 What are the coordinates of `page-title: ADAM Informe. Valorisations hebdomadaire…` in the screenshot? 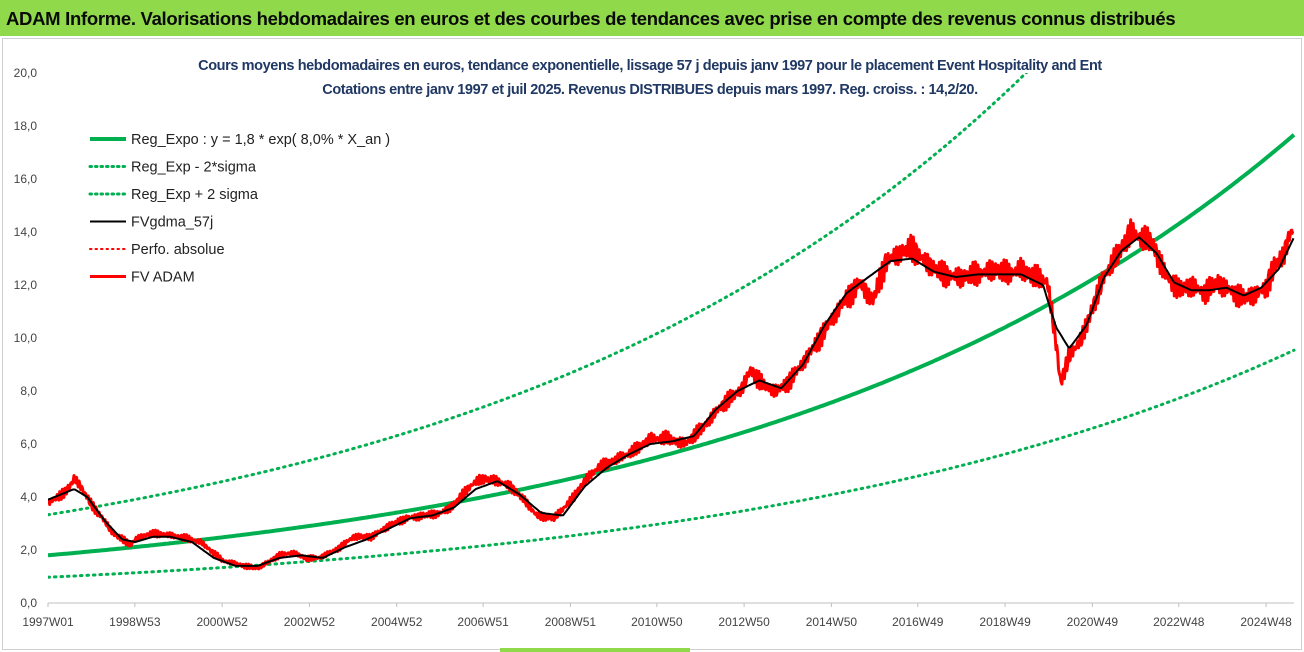 It's located at (591, 18).